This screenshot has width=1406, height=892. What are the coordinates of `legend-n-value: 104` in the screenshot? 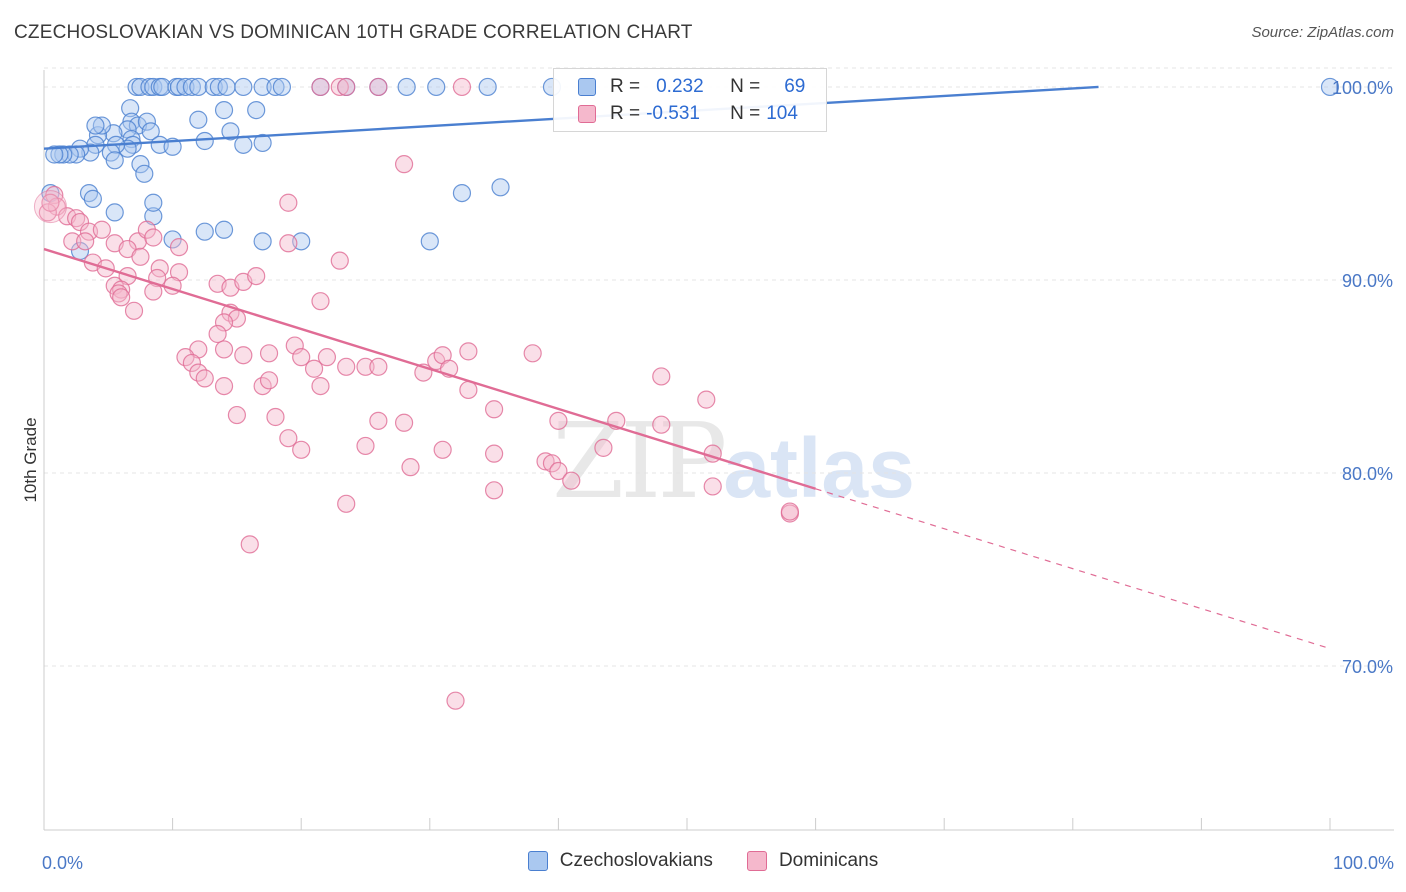 It's located at (782, 113).